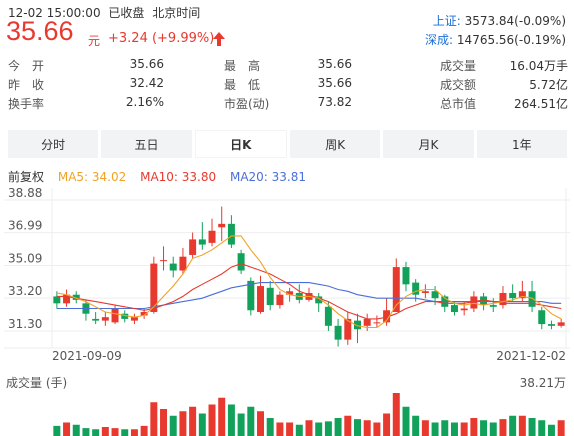 The width and height of the screenshot is (574, 436). I want to click on stat-label: 最 低, so click(242, 85).